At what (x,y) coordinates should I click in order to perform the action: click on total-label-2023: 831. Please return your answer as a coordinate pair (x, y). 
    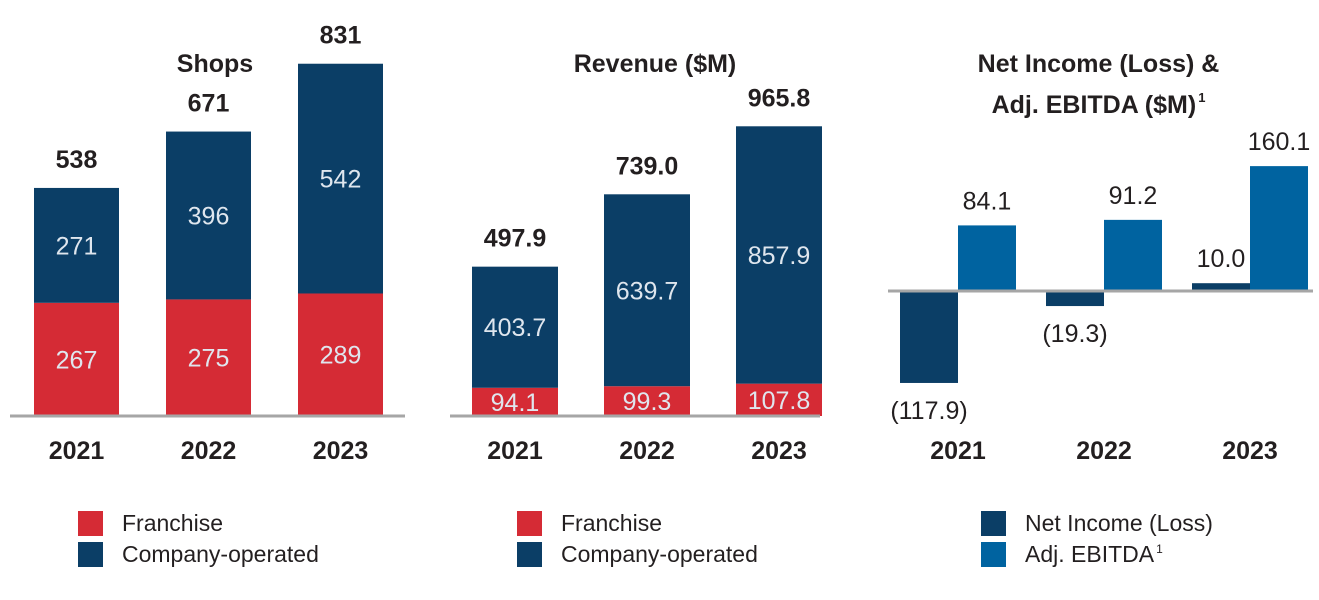
    Looking at the image, I should click on (341, 36).